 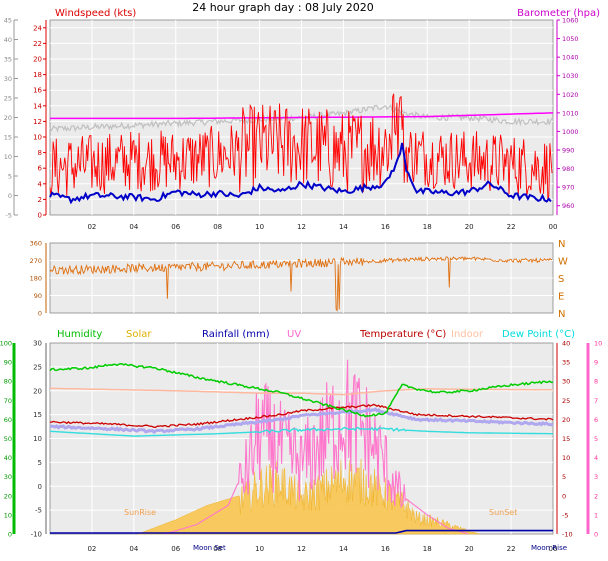 I want to click on wind-x-tick-label: 04, so click(x=133, y=227).